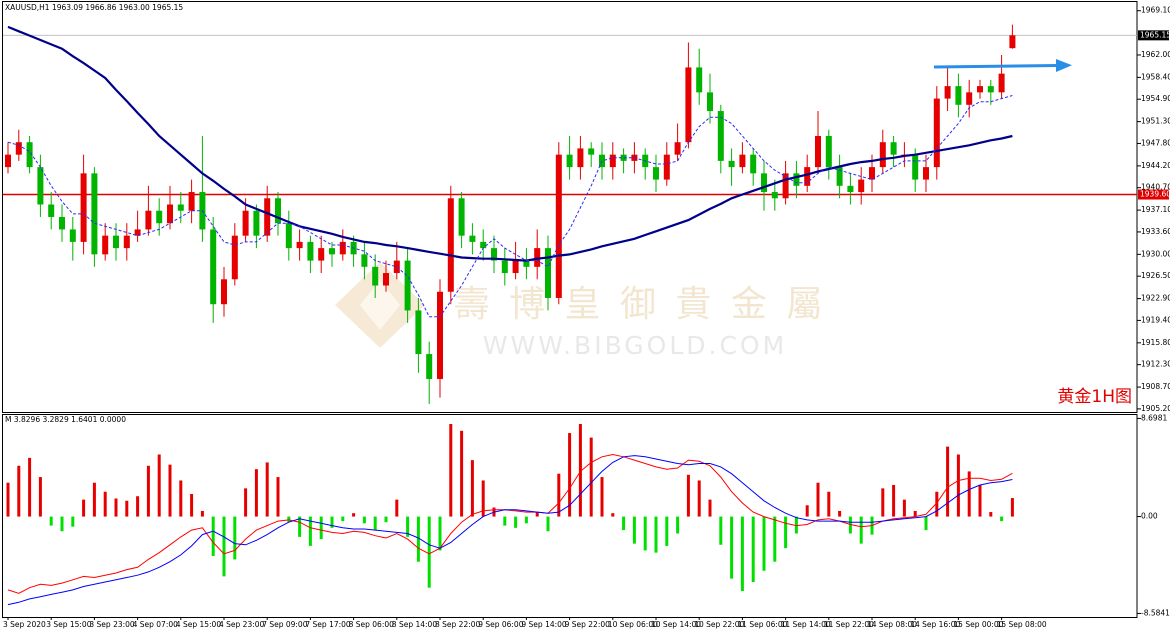  What do you see at coordinates (1155, 408) in the screenshot?
I see `y-tick-label: 1905.20` at bounding box center [1155, 408].